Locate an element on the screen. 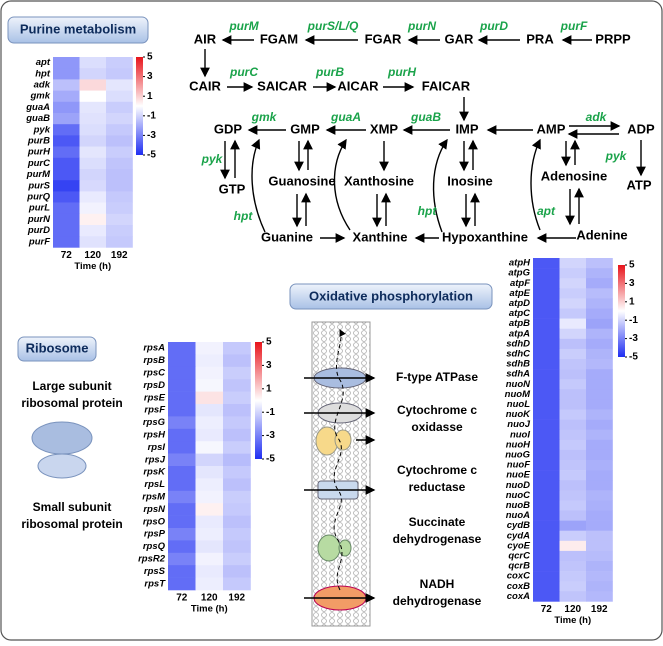 This screenshot has height=646, width=663. enzyme: purD is located at coordinates (493, 26).